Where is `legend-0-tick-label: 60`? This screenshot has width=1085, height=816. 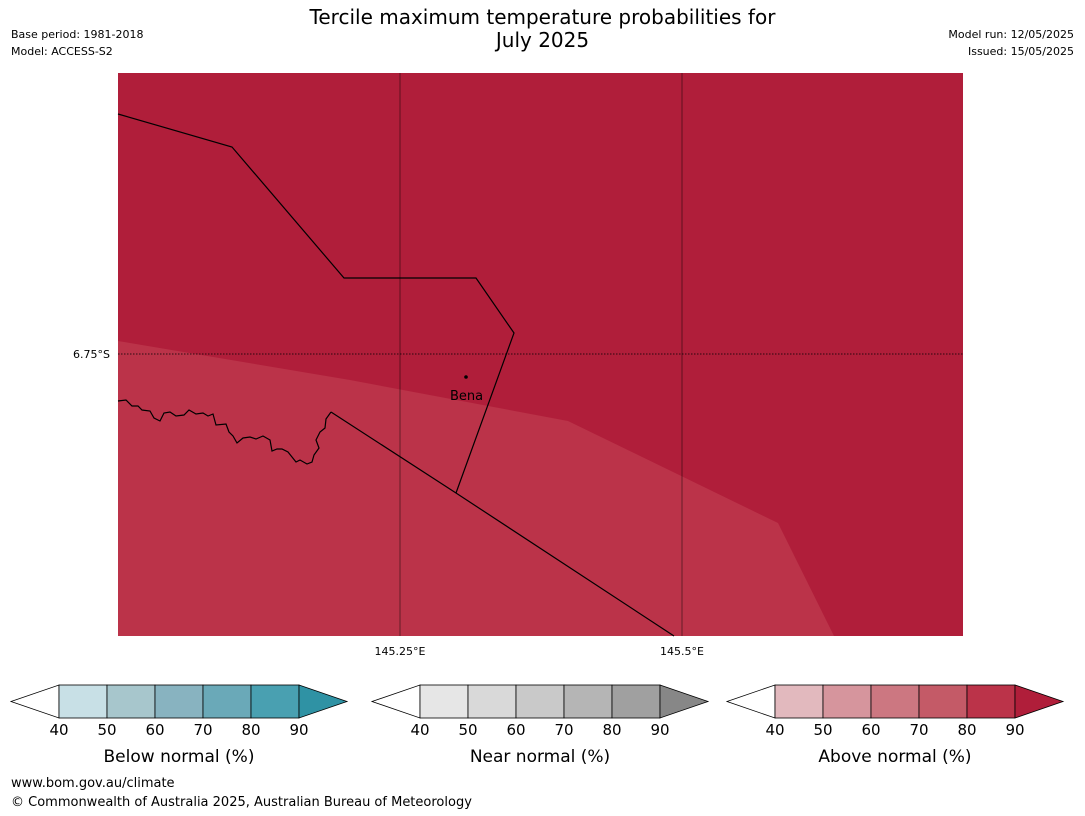 legend-0-tick-label: 60 is located at coordinates (154, 730).